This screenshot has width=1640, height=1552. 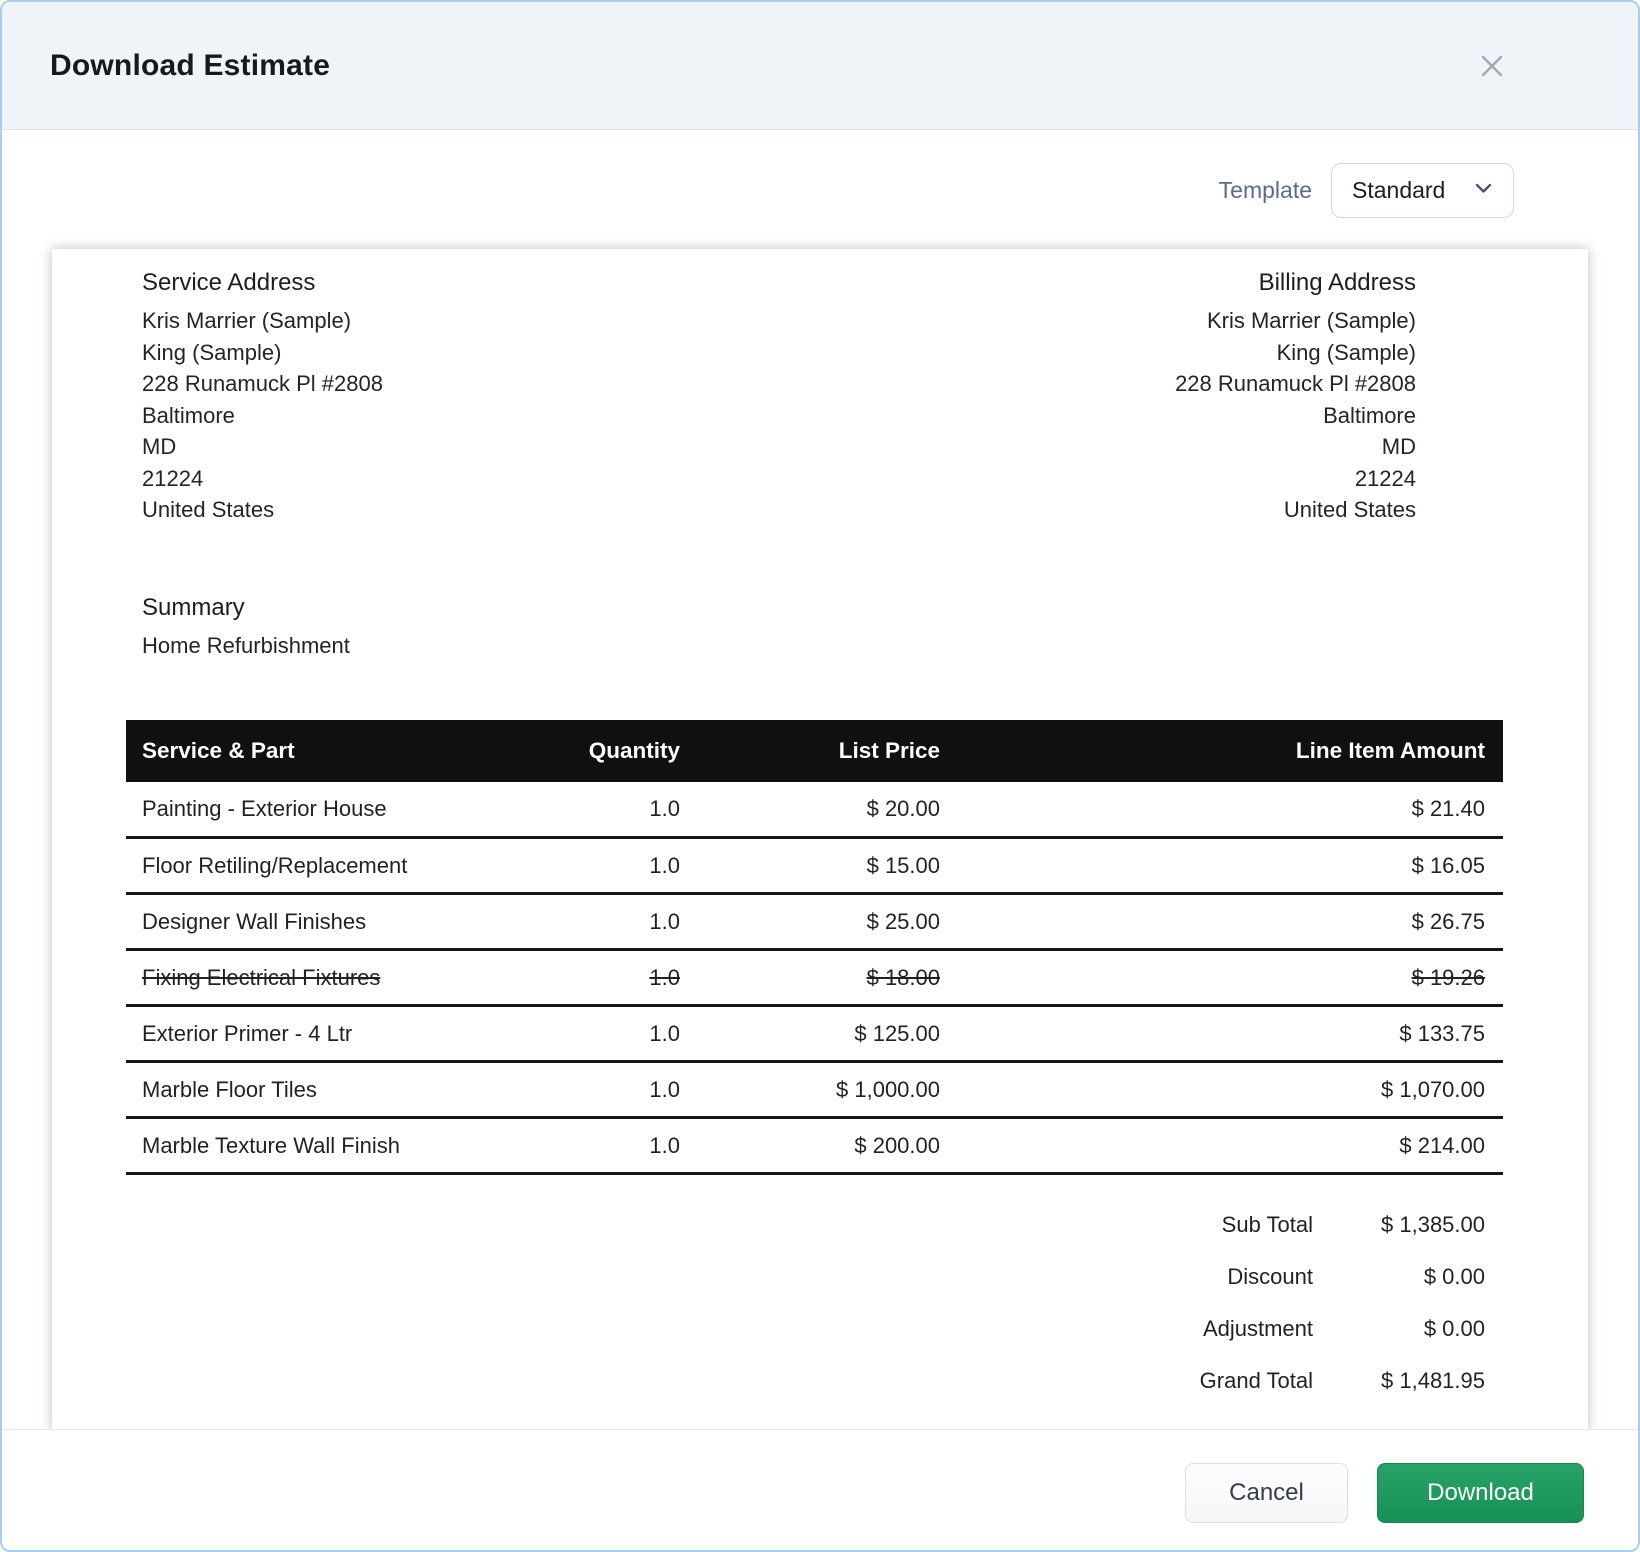 What do you see at coordinates (814, 1225) in the screenshot?
I see `subtotal-row: Sub Total $ 1,385.00` at bounding box center [814, 1225].